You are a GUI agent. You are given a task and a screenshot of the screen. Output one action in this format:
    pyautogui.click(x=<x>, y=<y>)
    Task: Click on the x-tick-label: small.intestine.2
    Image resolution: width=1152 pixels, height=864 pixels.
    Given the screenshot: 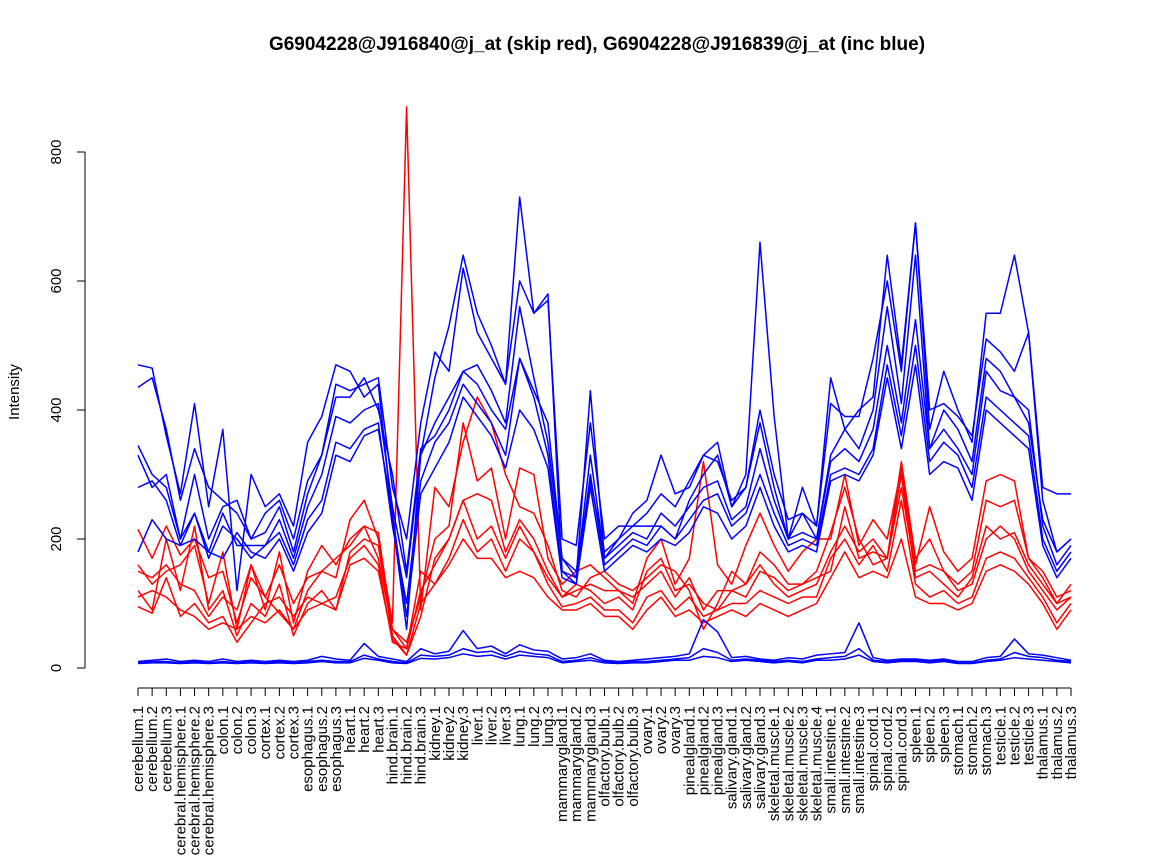 What is the action you would take?
    pyautogui.click(x=845, y=760)
    